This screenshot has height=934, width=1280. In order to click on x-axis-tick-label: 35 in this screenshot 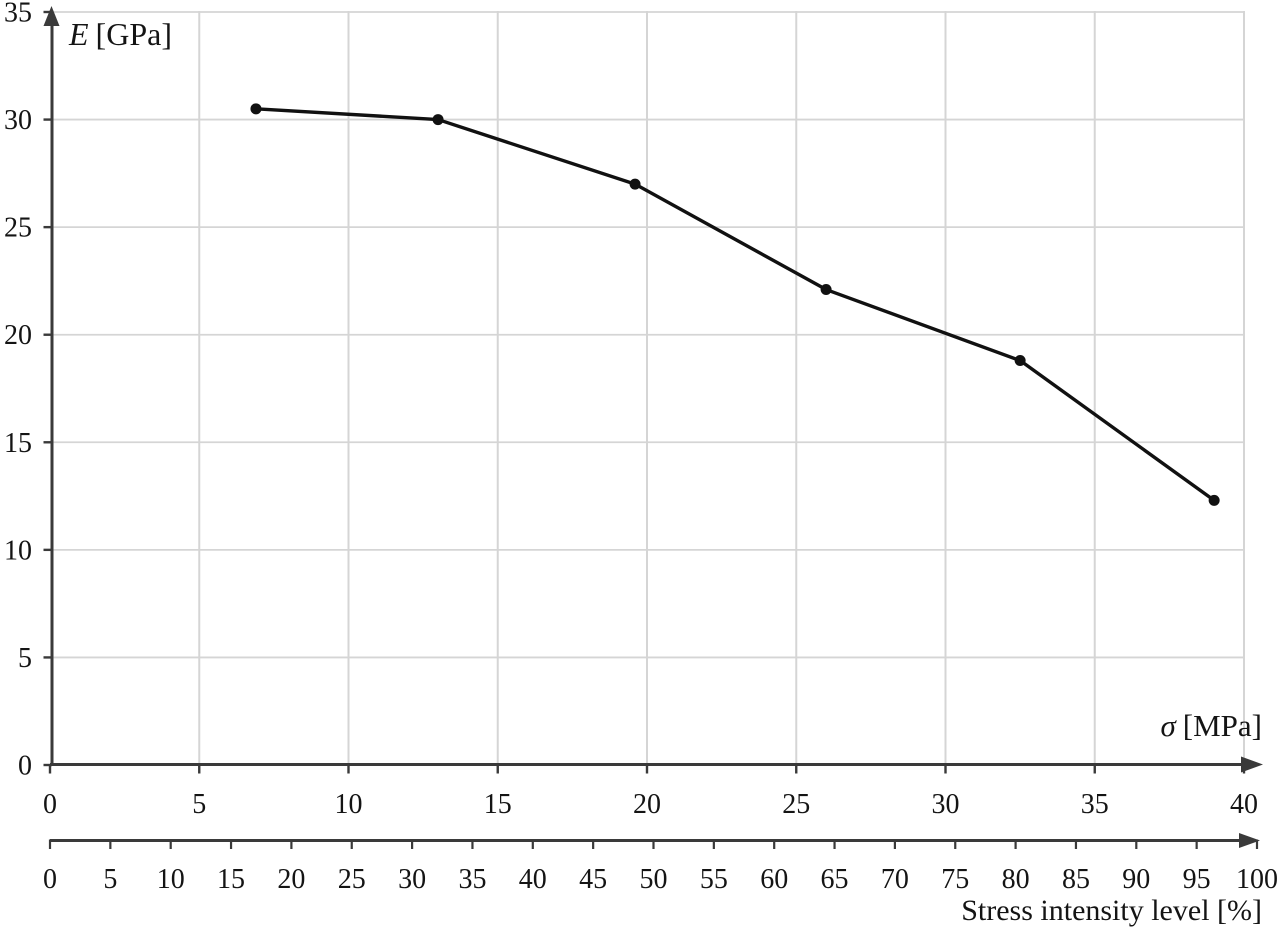, I will do `click(1095, 804)`.